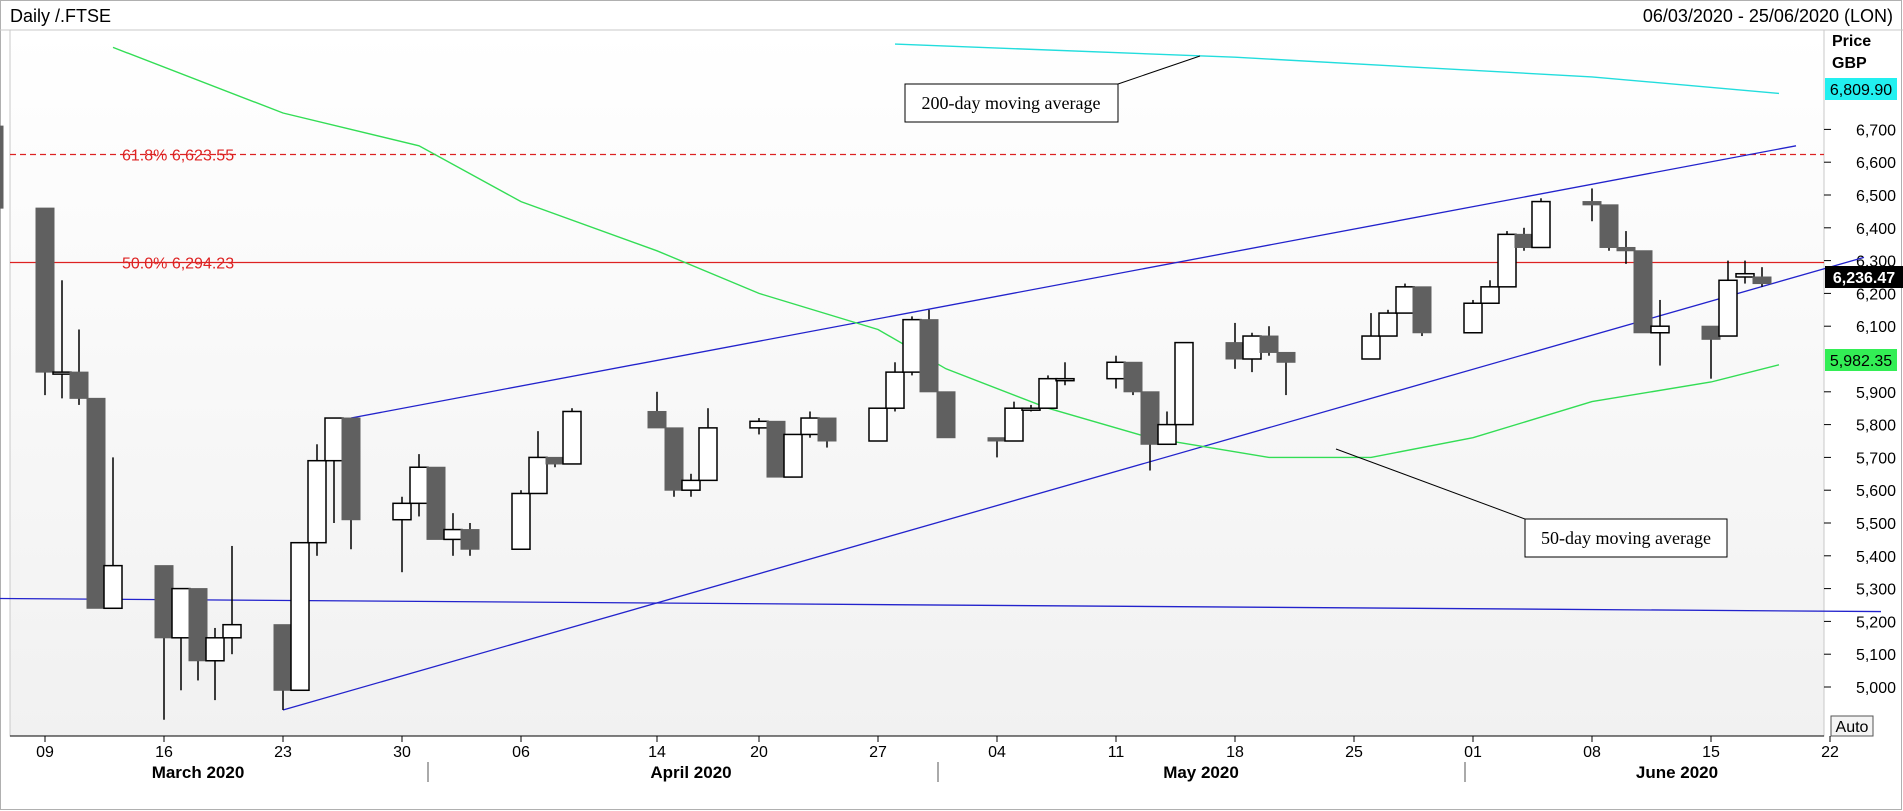 This screenshot has height=811, width=1903. What do you see at coordinates (1876, 524) in the screenshot?
I see `price-tick-label: 5,500` at bounding box center [1876, 524].